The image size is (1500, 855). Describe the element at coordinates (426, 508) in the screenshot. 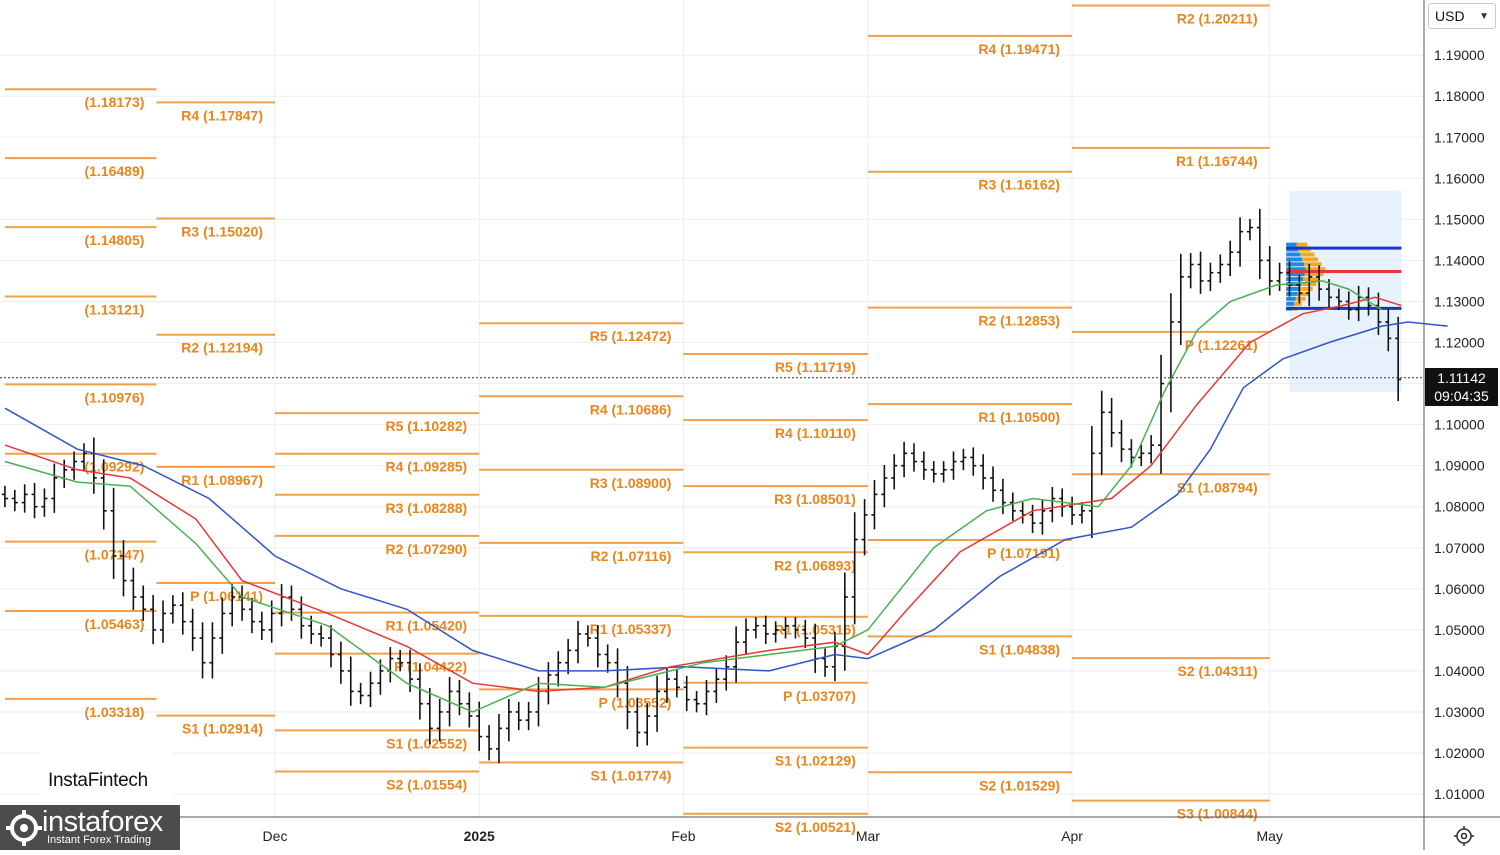

I see `pivot-label: R3 (1.08288)` at that location.